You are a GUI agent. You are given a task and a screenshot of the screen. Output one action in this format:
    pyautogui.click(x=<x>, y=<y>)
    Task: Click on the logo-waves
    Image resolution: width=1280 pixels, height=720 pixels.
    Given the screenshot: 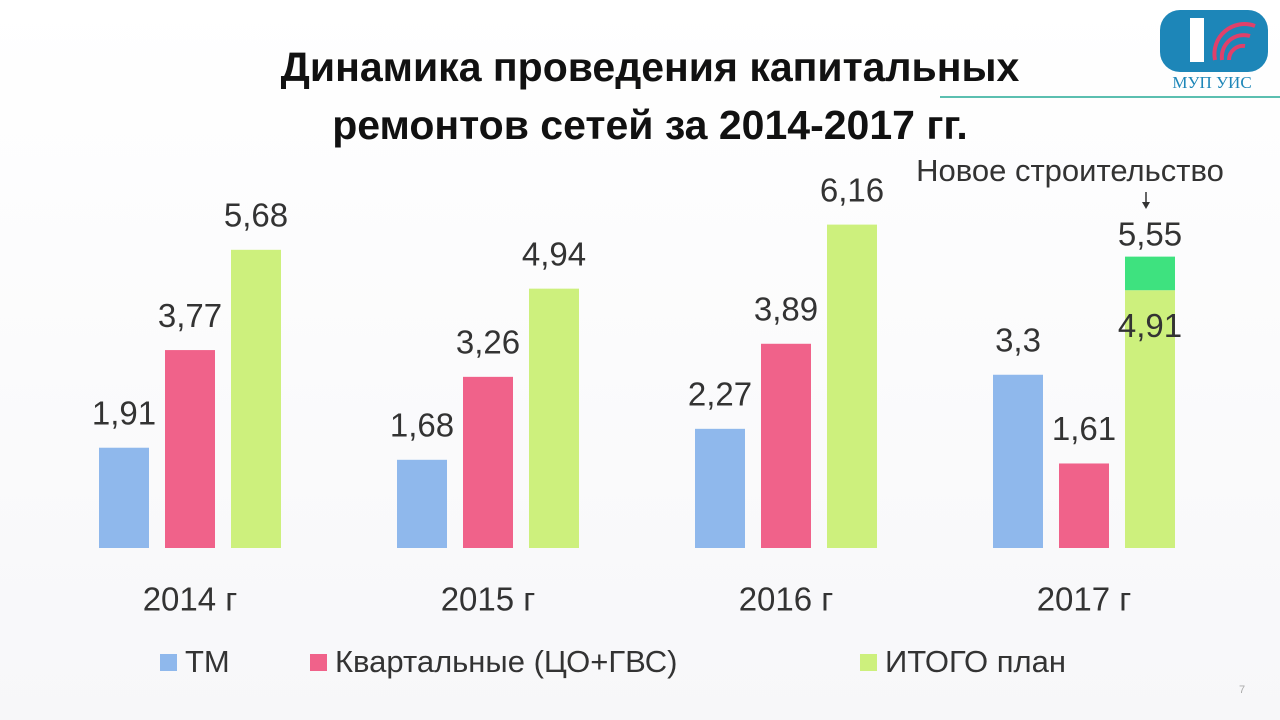 What is the action you would take?
    pyautogui.click(x=1234, y=41)
    